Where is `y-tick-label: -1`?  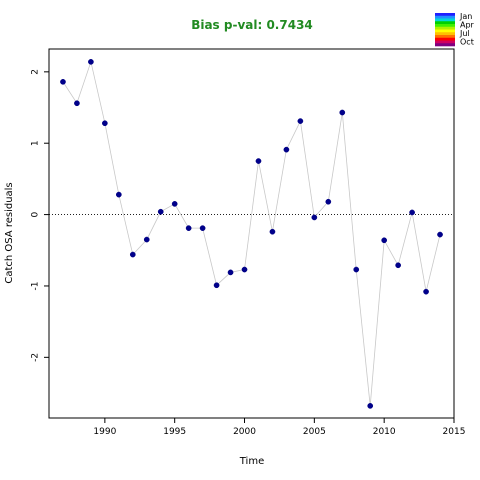
y-tick-label: -1 is located at coordinates (36, 285).